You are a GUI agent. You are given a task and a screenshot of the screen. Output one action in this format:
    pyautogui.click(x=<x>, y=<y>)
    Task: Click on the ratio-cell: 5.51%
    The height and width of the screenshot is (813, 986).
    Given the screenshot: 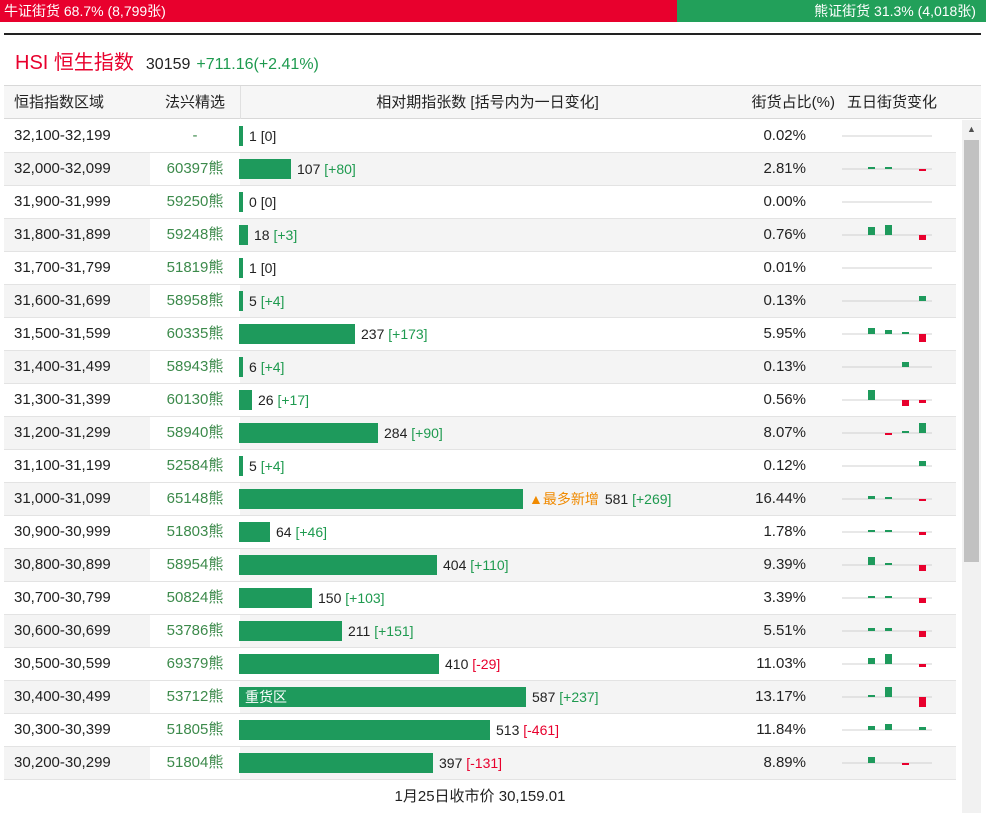 What is the action you would take?
    pyautogui.click(x=784, y=630)
    